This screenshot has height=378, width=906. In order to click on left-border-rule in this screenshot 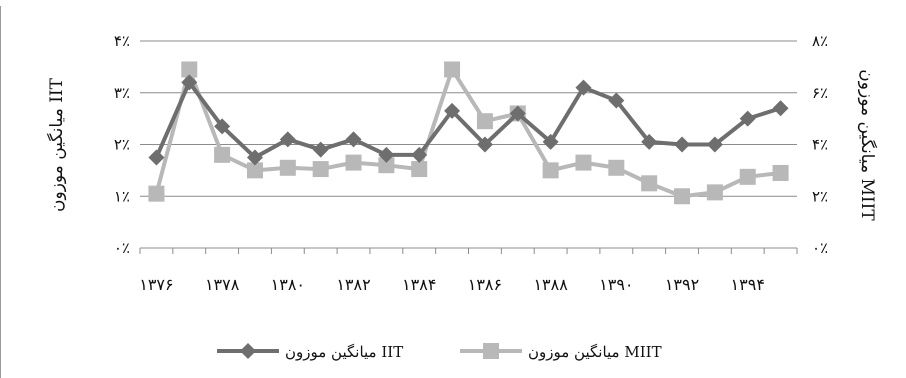, I will do `click(0, 192)`.